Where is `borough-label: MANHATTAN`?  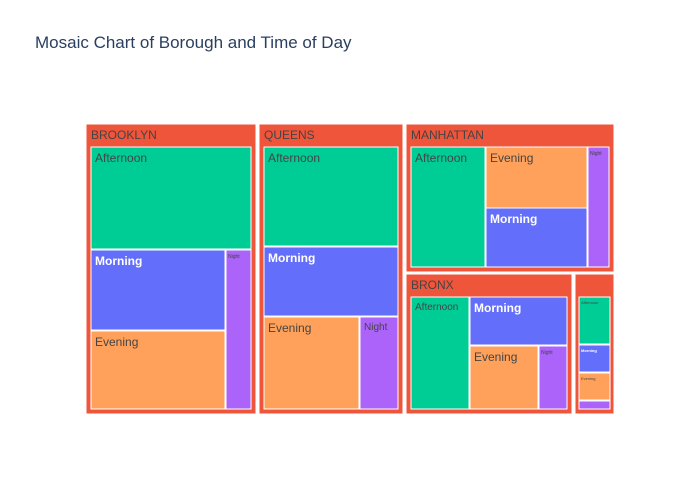
borough-label: MANHATTAN is located at coordinates (447, 135).